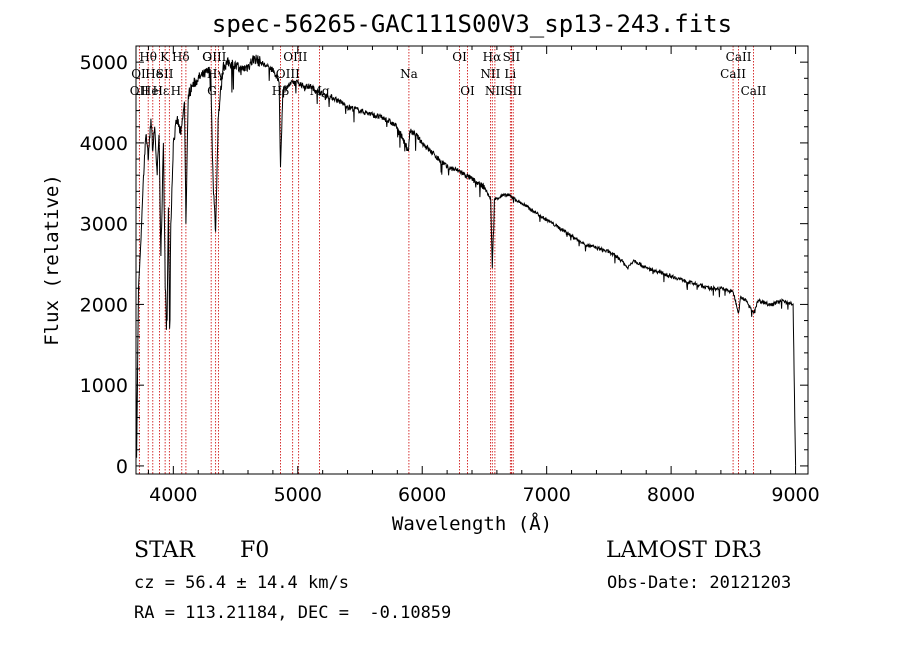 The width and height of the screenshot is (900, 649). Describe the element at coordinates (512, 57) in the screenshot. I see `line-label-24: SII` at that location.